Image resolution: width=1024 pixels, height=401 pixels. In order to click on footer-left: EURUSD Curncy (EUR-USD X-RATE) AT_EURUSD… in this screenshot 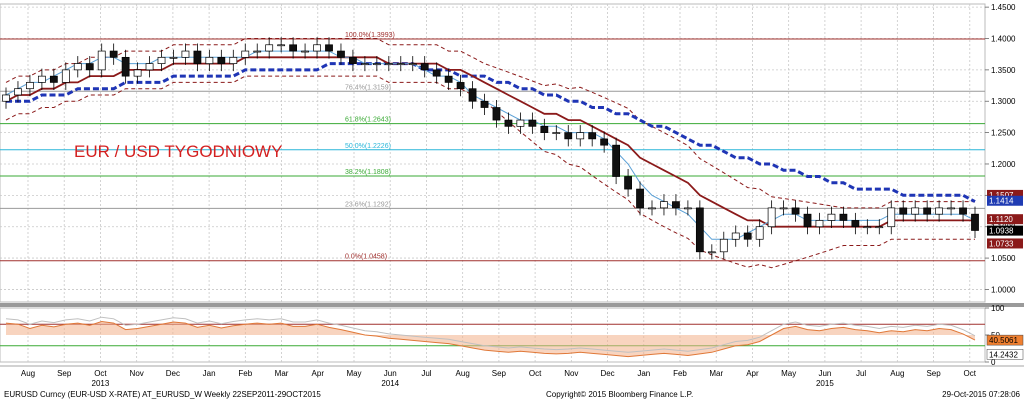, I will do `click(162, 394)`.